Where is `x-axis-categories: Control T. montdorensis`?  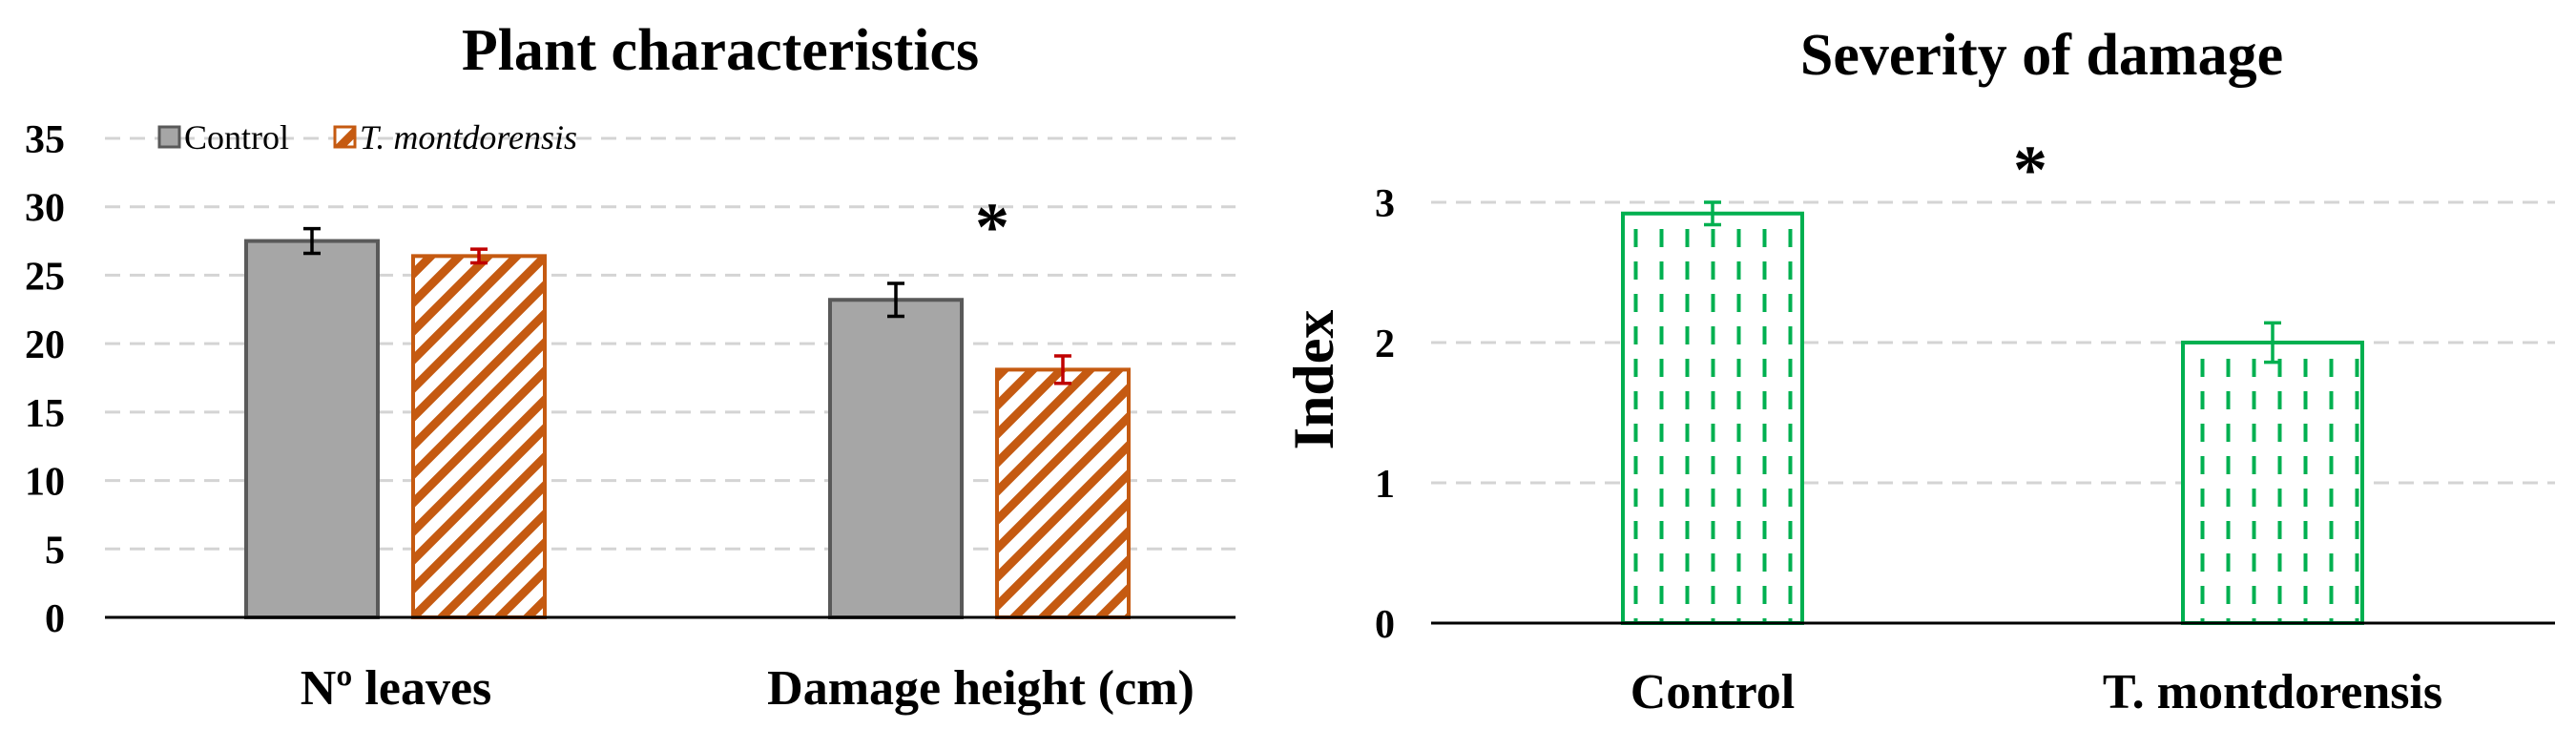 x-axis-categories: Control T. montdorensis is located at coordinates (2036, 692).